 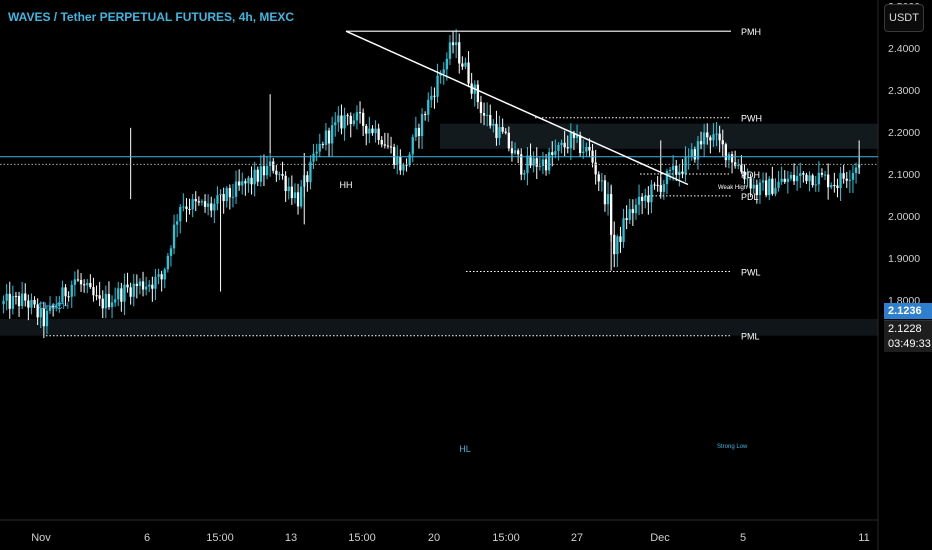 What do you see at coordinates (751, 119) in the screenshot?
I see `level-label-pwh: PWH` at bounding box center [751, 119].